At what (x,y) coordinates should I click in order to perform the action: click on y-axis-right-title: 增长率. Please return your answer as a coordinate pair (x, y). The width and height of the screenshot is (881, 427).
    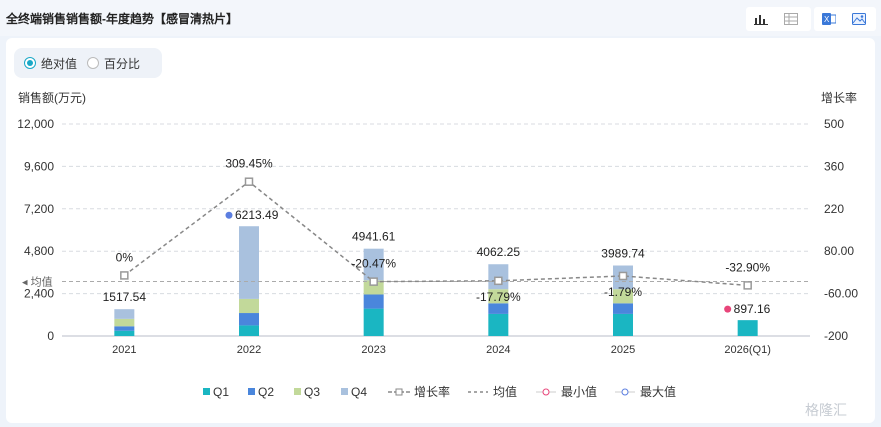
    Looking at the image, I should click on (839, 97).